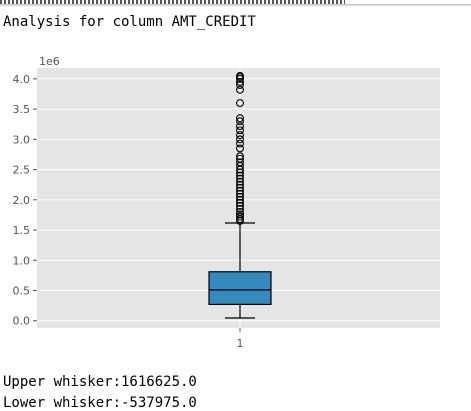 This screenshot has width=471, height=411. I want to click on output-title-line: Analysis for column AMT_CREDIT, so click(129, 22).